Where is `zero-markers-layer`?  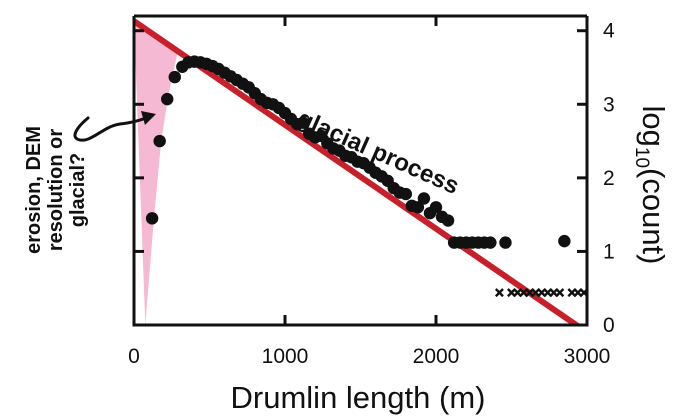 zero-markers-layer is located at coordinates (541, 293).